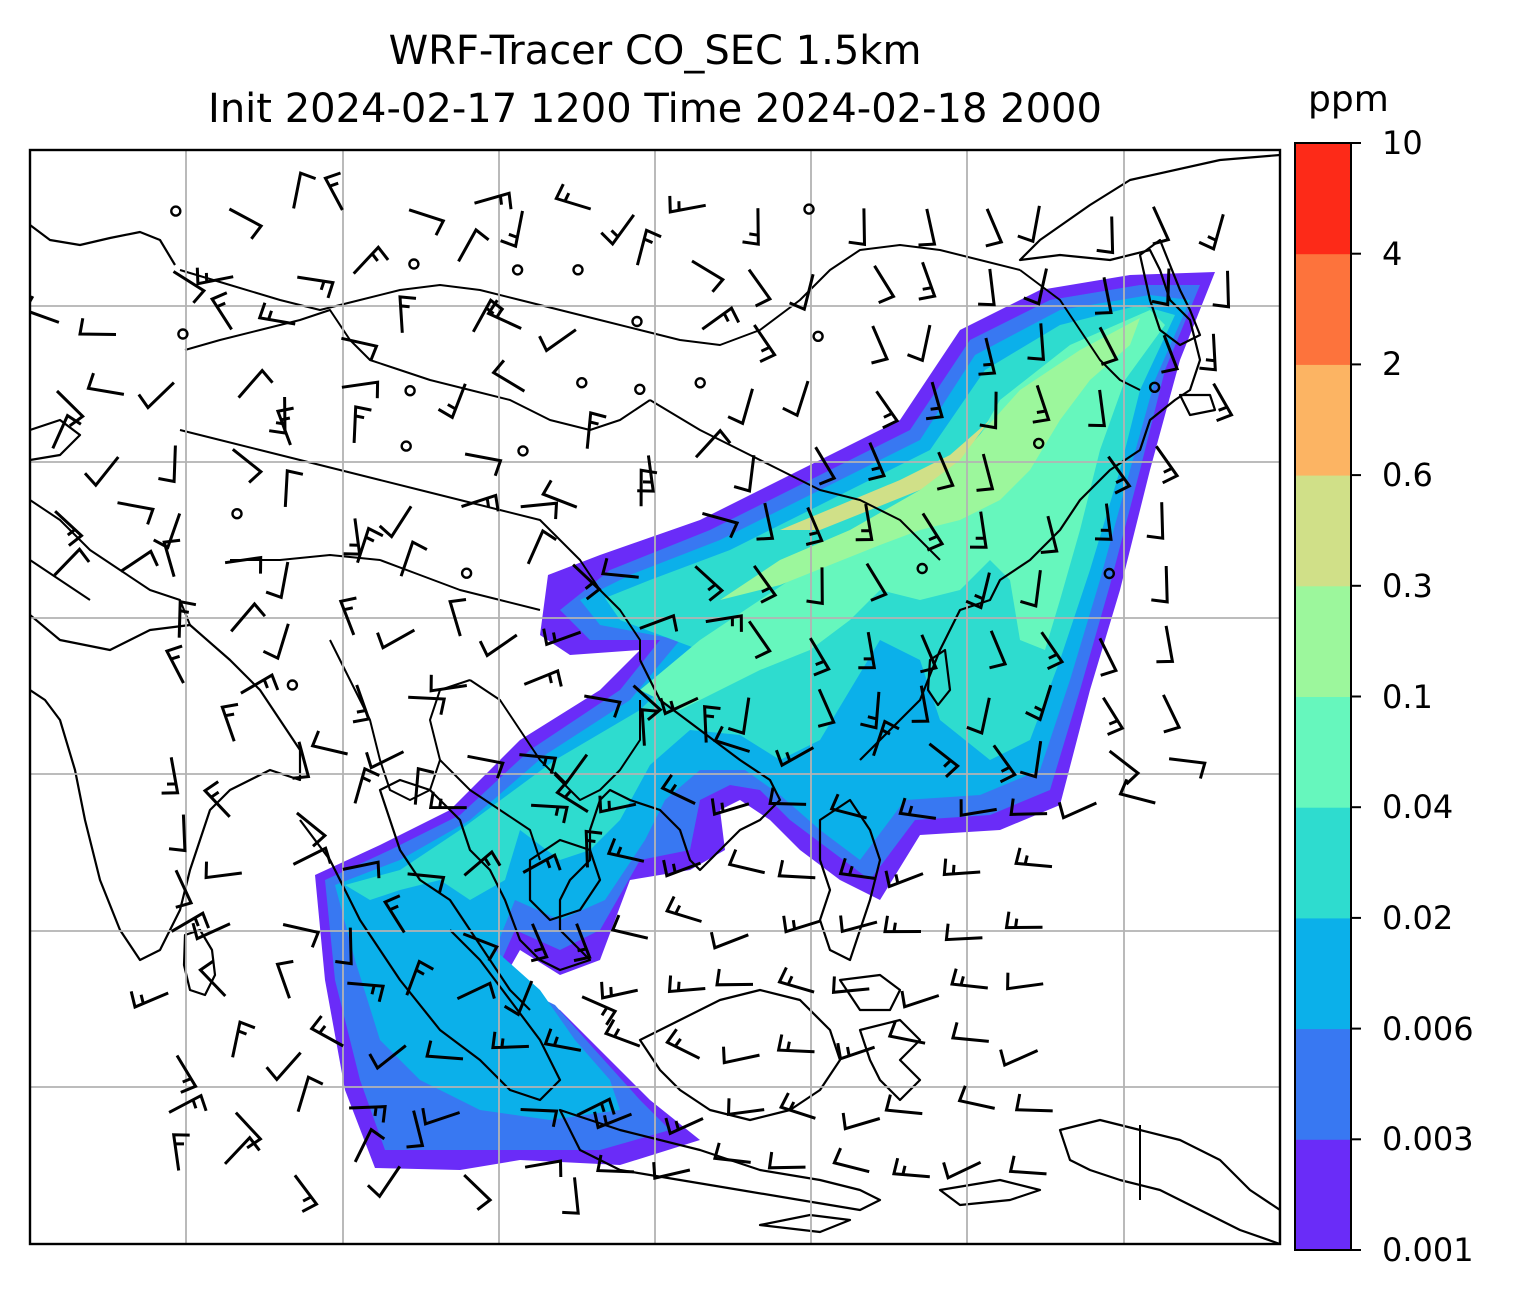 This screenshot has width=1528, height=1306. I want to click on coast-japan-korea, so click(1170, 292).